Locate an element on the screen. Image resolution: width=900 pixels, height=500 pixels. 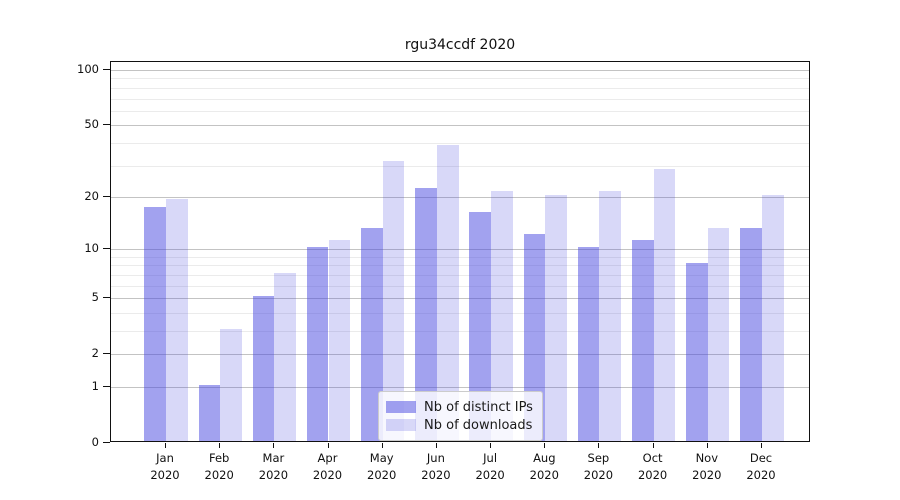
x-tick-label: Jul 2020 is located at coordinates (490, 466).